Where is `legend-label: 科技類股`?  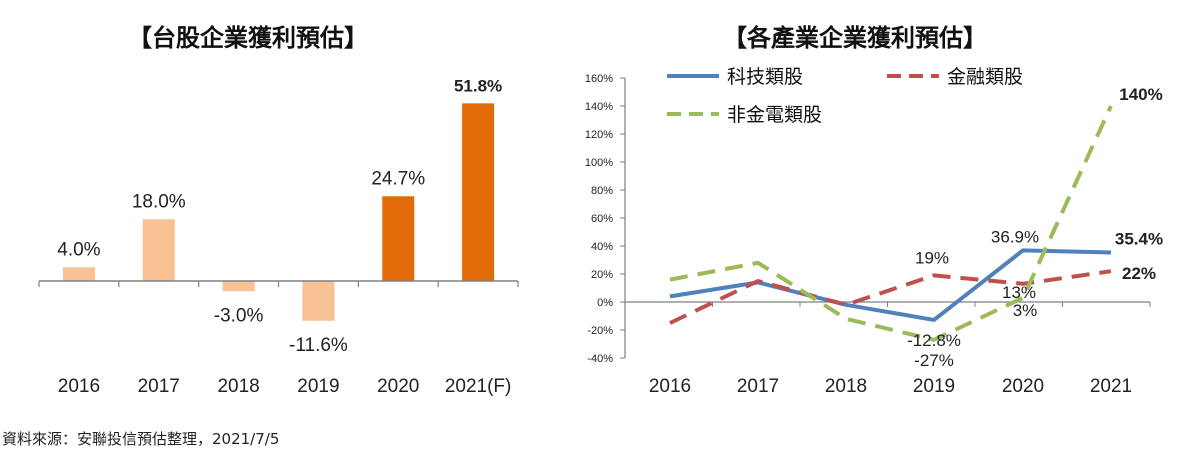 legend-label: 科技類股 is located at coordinates (765, 77).